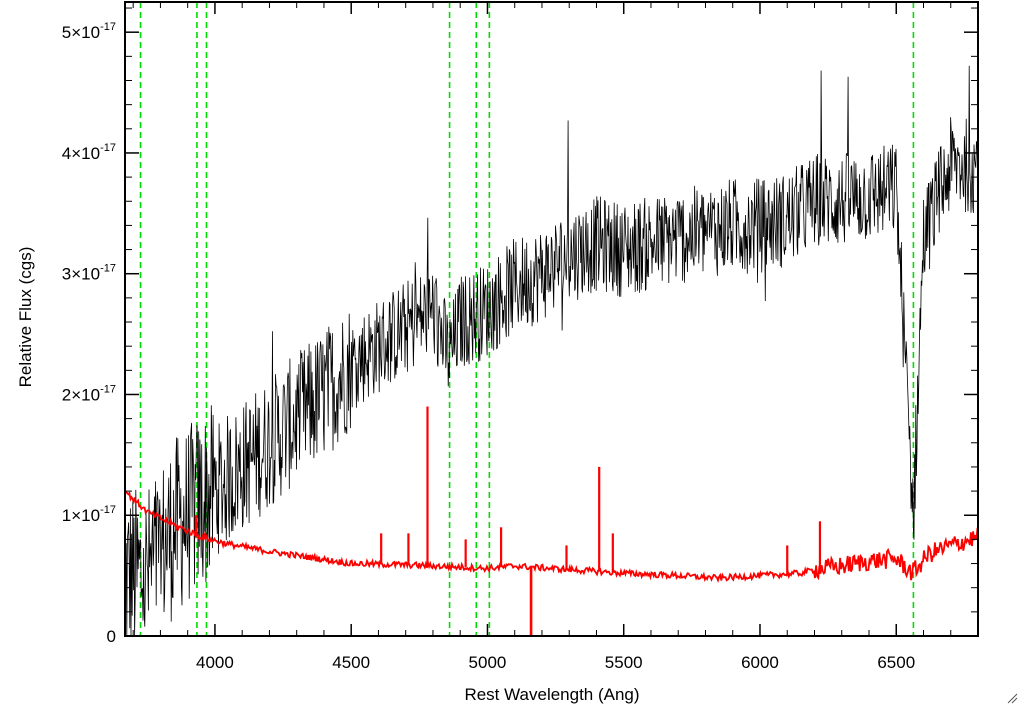  What do you see at coordinates (488, 662) in the screenshot?
I see `x-tick-label: 5000` at bounding box center [488, 662].